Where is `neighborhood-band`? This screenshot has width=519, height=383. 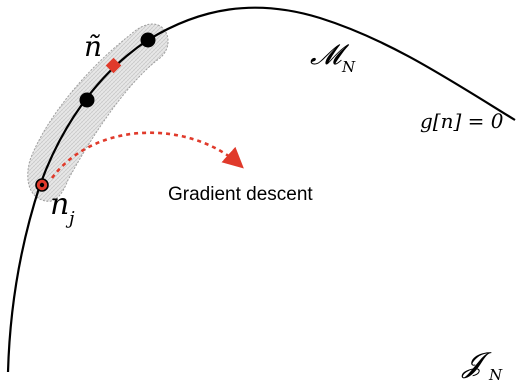 neighborhood-band is located at coordinates (98, 112).